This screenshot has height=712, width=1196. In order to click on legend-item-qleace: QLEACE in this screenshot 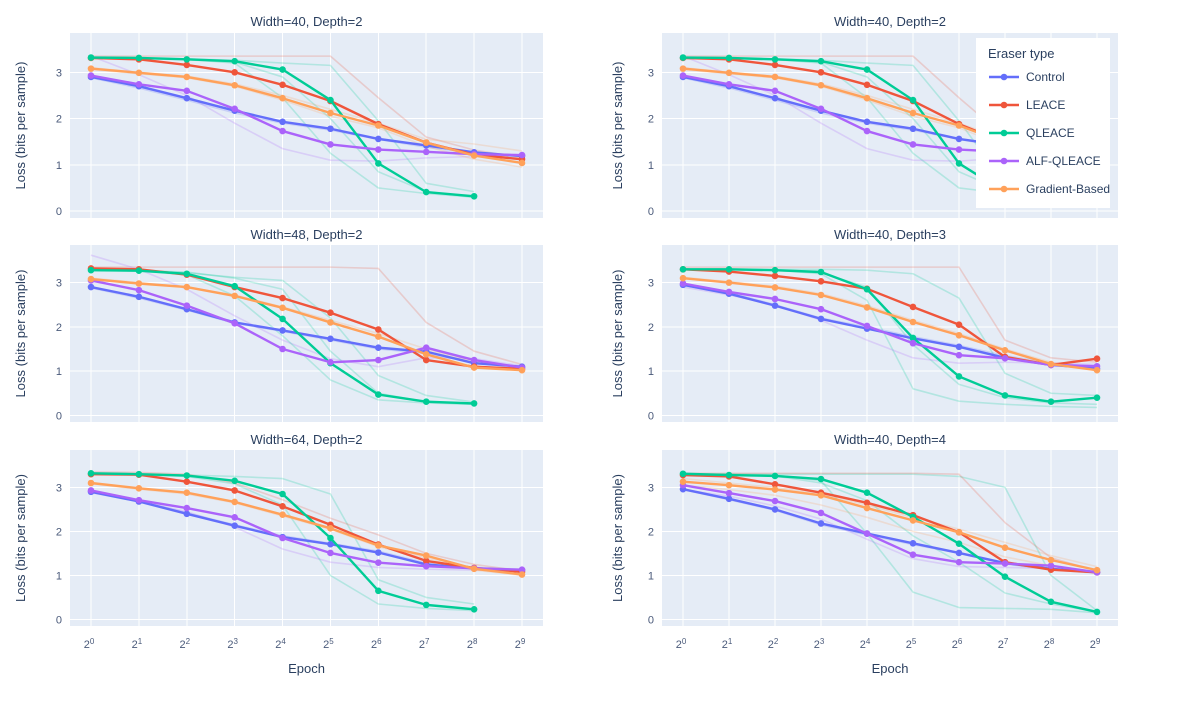, I will do `click(1044, 132)`.